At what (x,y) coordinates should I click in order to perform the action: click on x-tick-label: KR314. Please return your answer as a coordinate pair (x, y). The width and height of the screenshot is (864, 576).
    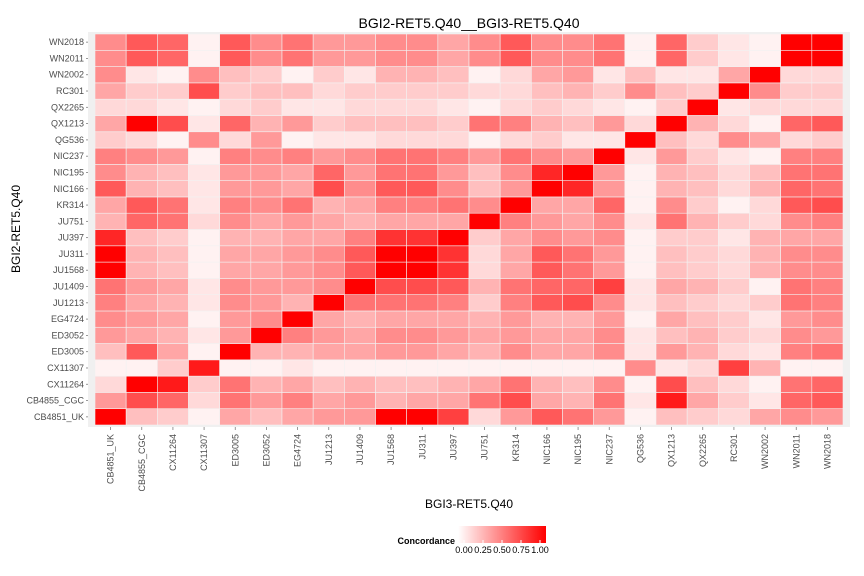
    Looking at the image, I should click on (516, 448).